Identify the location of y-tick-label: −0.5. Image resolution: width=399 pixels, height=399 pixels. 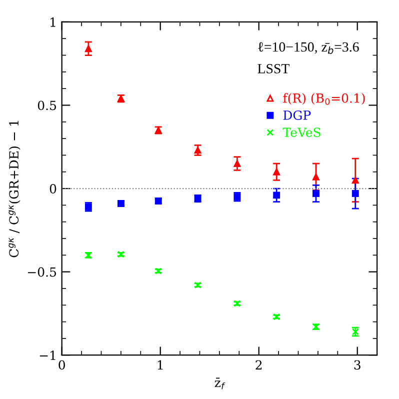
(42, 272).